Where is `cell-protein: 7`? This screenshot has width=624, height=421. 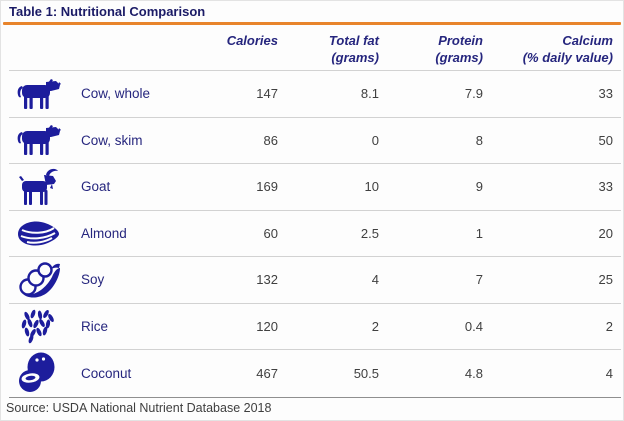 cell-protein: 7 is located at coordinates (479, 280).